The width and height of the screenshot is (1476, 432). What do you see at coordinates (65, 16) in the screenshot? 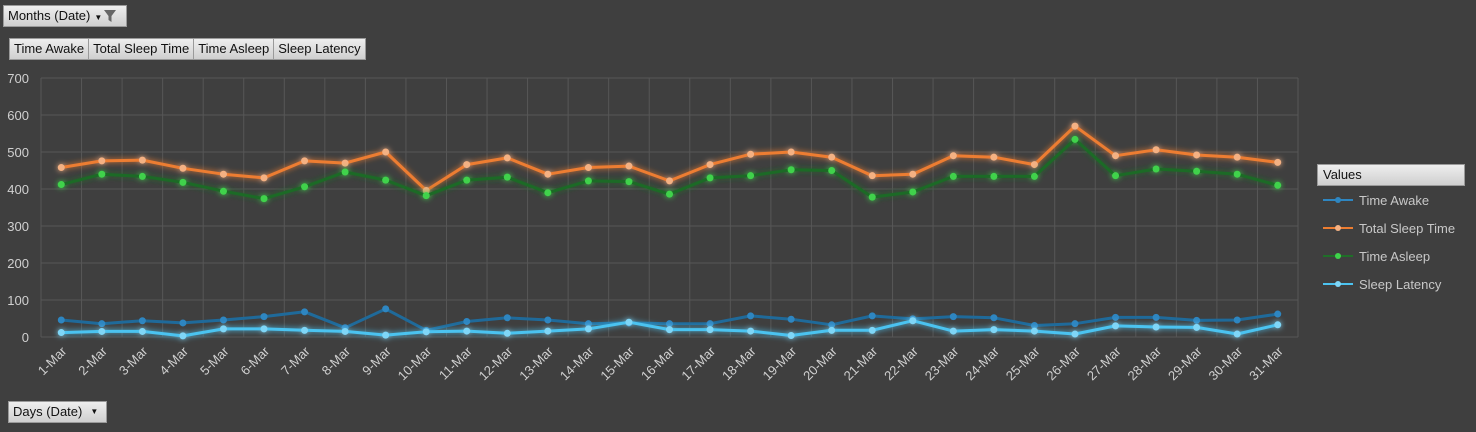
I see `months-date-filter-button: Months (Date) ▼` at bounding box center [65, 16].